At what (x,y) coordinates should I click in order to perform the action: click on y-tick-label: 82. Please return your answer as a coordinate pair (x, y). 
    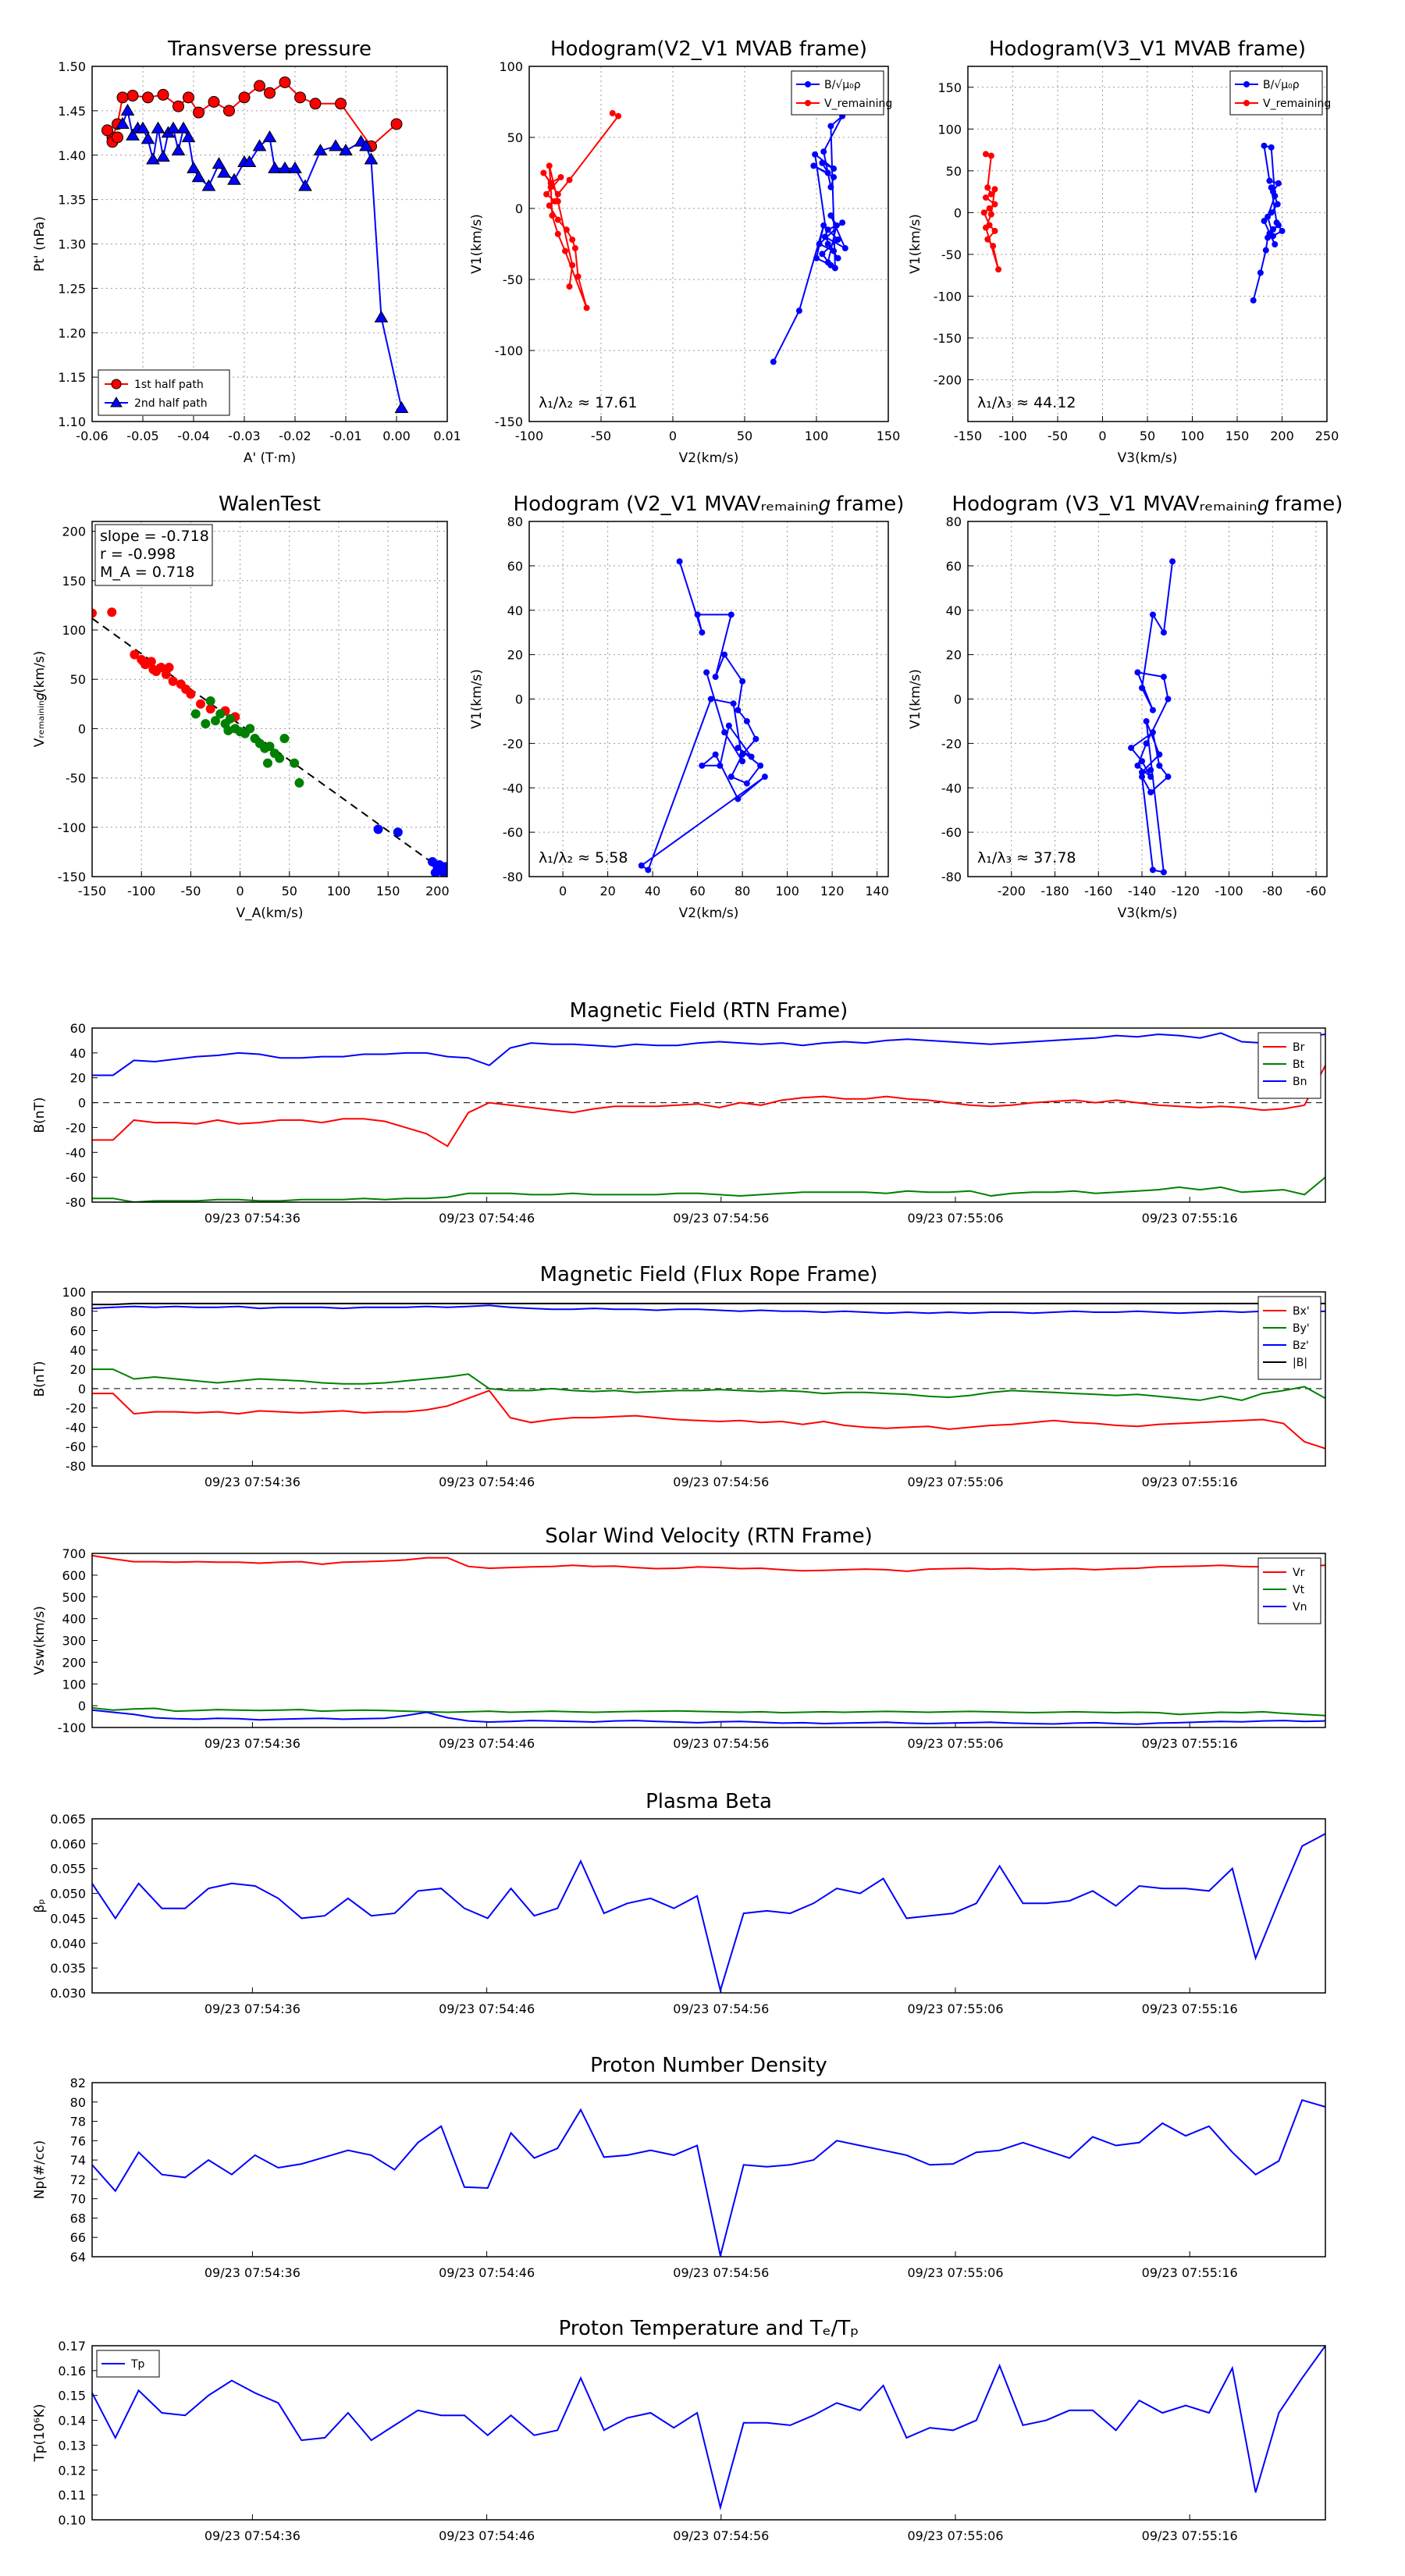
    Looking at the image, I should click on (78, 2083).